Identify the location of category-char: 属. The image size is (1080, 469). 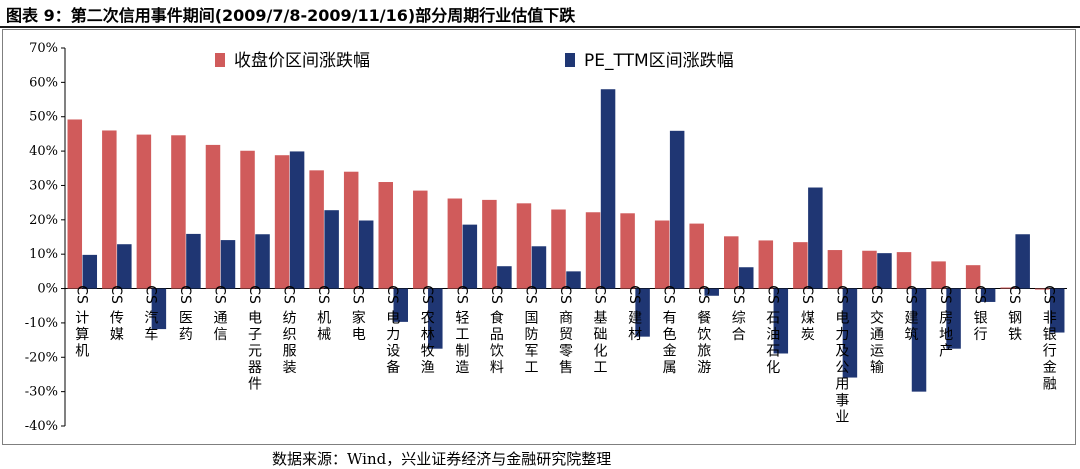
(670, 368).